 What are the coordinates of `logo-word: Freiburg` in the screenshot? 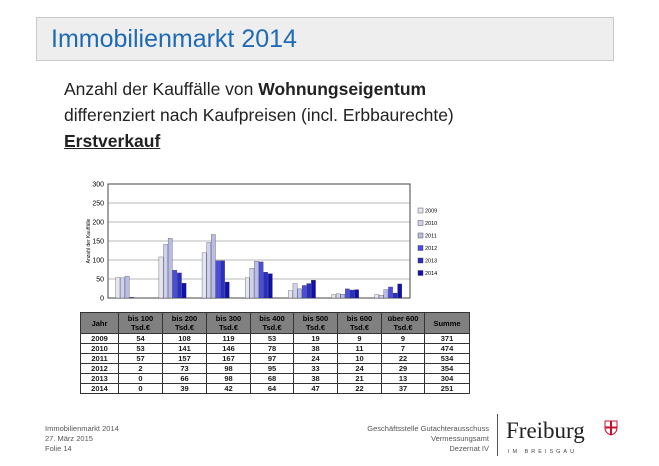 It's located at (545, 430).